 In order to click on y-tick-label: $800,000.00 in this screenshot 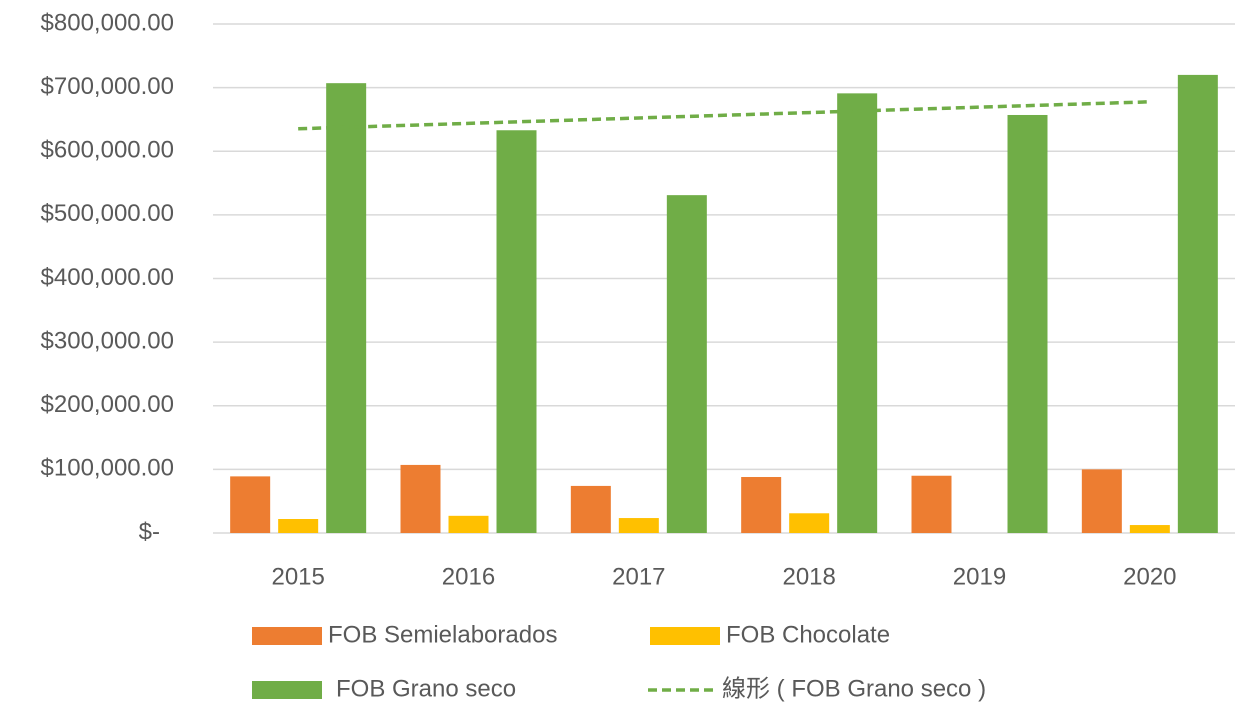, I will do `click(107, 22)`.